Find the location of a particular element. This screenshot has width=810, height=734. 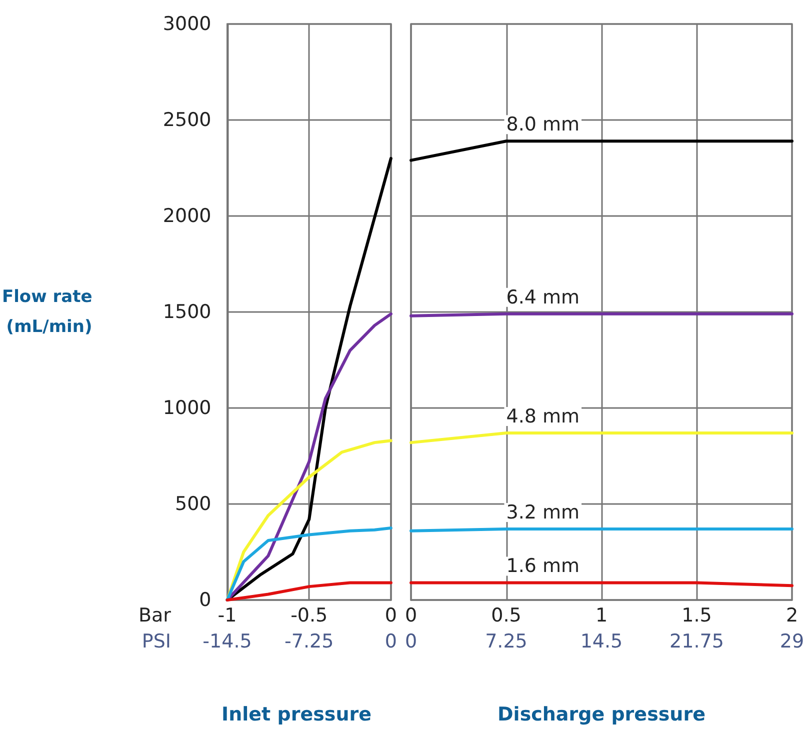

x2-tick-label: -7.25 is located at coordinates (309, 641).